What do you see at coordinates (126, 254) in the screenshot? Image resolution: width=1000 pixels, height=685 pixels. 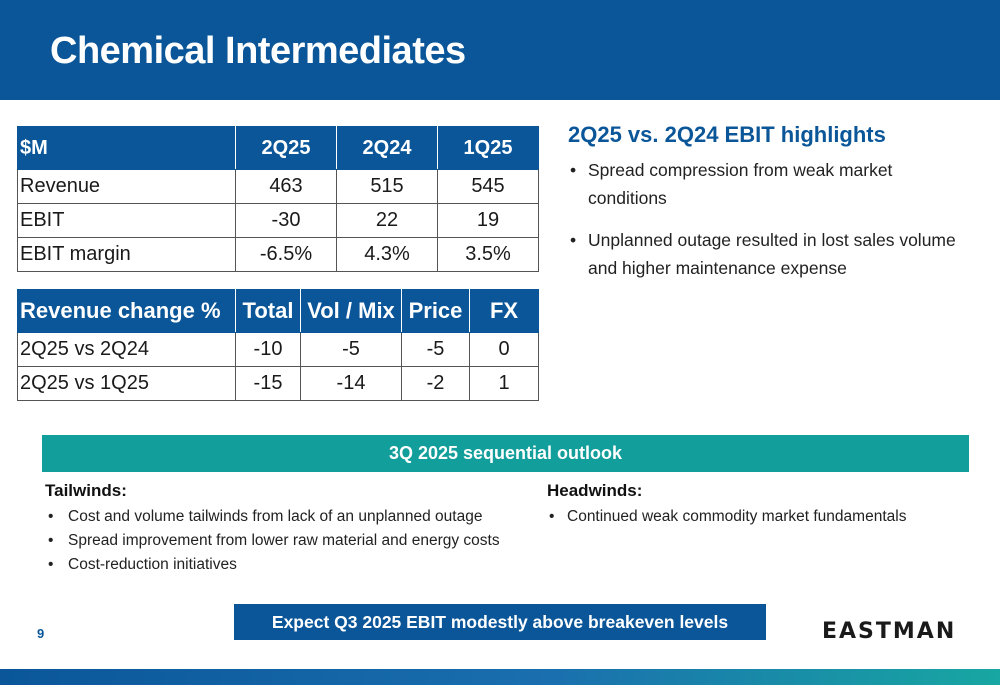 I see `row-label: EBIT margin` at bounding box center [126, 254].